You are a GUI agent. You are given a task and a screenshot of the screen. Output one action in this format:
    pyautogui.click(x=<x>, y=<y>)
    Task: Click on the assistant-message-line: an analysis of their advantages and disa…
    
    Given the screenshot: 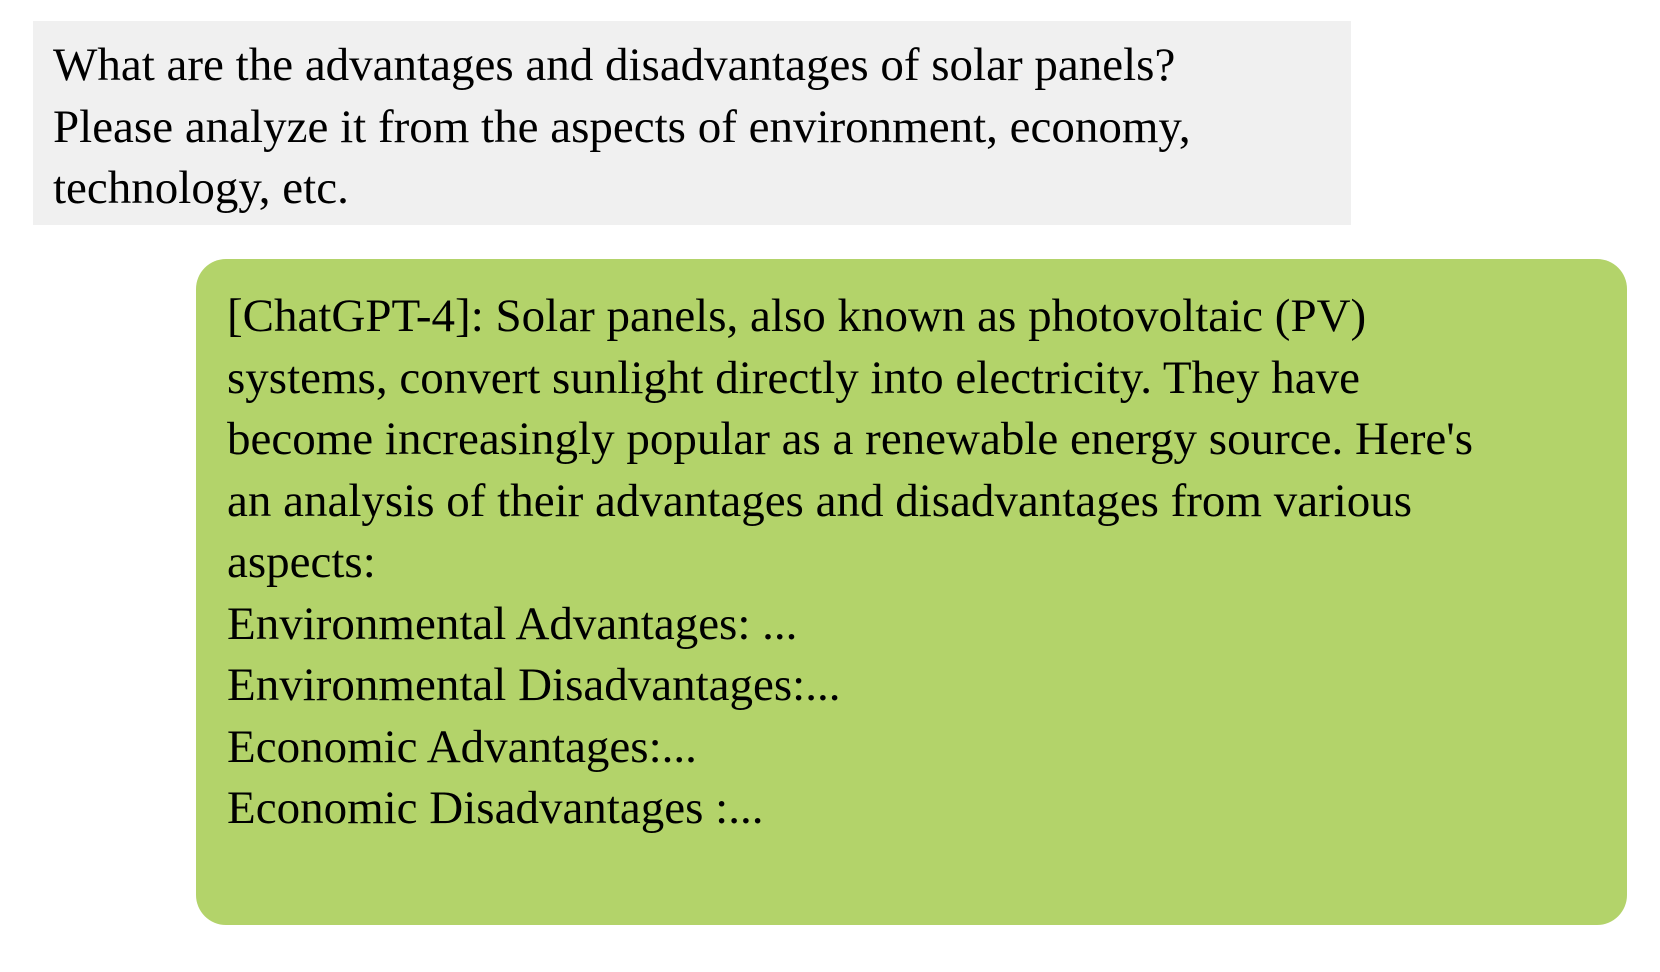 What is the action you would take?
    pyautogui.click(x=820, y=500)
    